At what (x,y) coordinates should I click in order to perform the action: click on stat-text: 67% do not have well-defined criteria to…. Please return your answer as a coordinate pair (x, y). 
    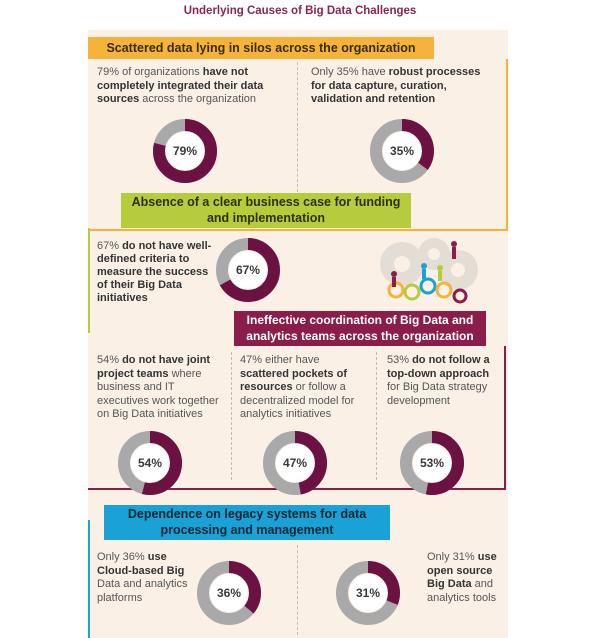
    Looking at the image, I should click on (154, 272).